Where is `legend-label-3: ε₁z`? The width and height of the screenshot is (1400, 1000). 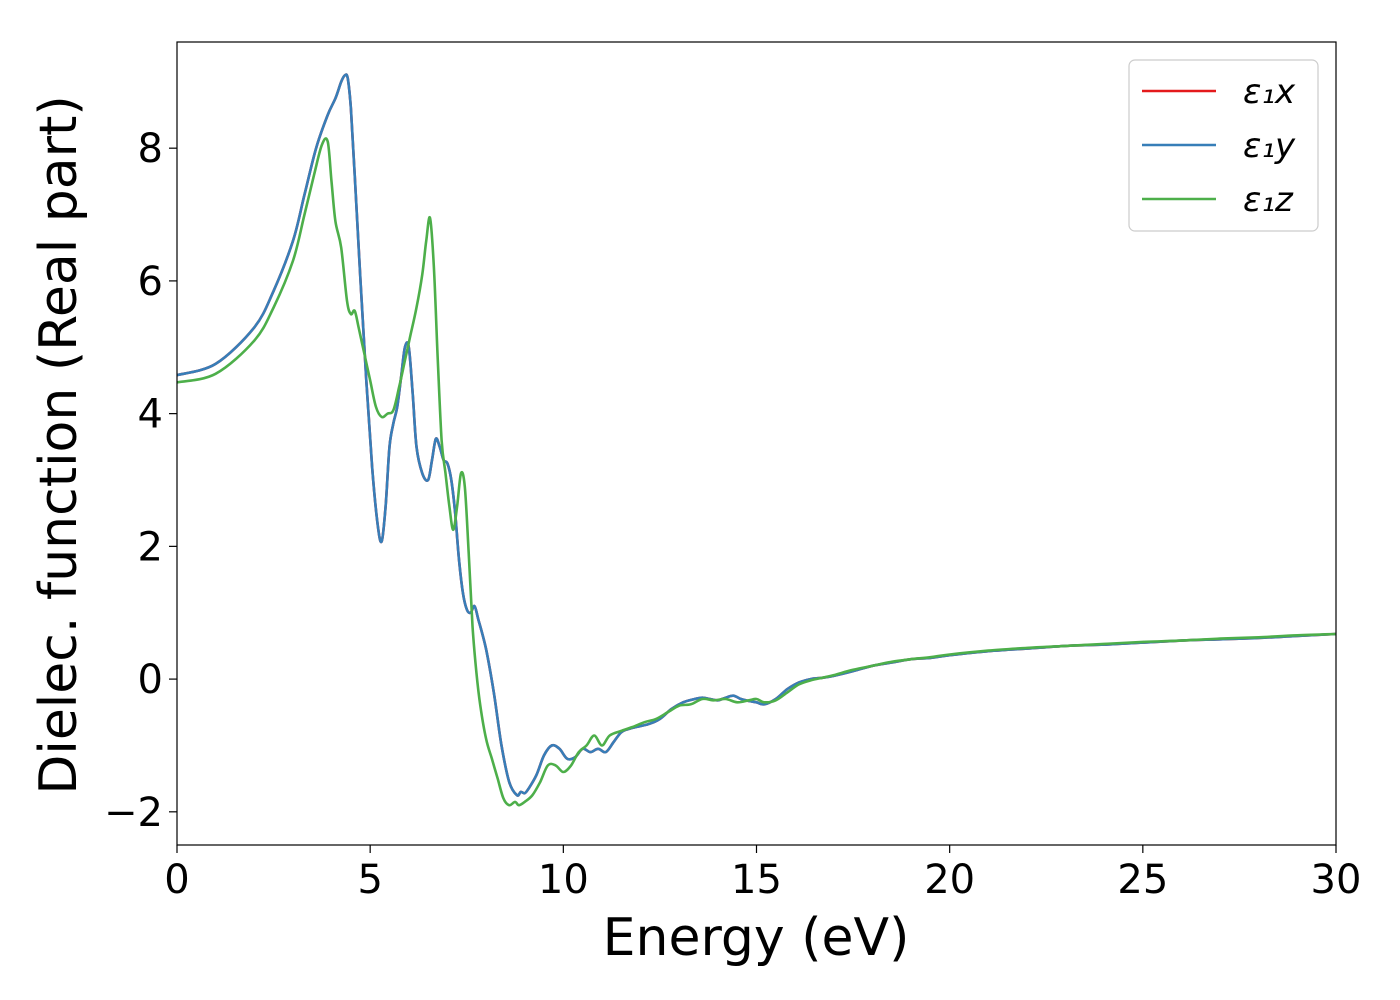 legend-label-3: ε₁z is located at coordinates (1268, 200).